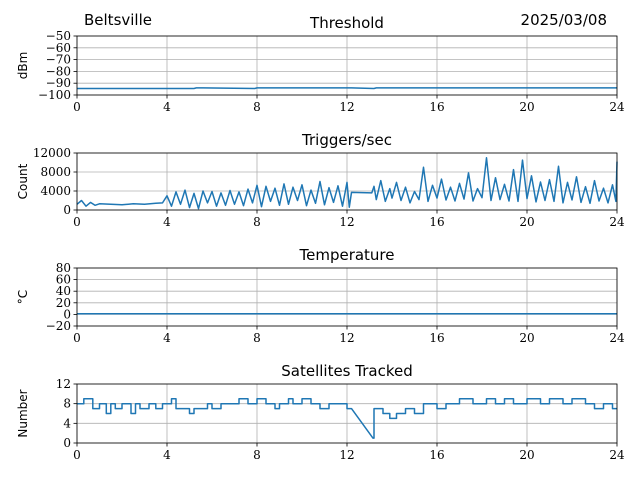 This screenshot has width=640, height=480. I want to click on station-location: Beltsville, so click(118, 20).